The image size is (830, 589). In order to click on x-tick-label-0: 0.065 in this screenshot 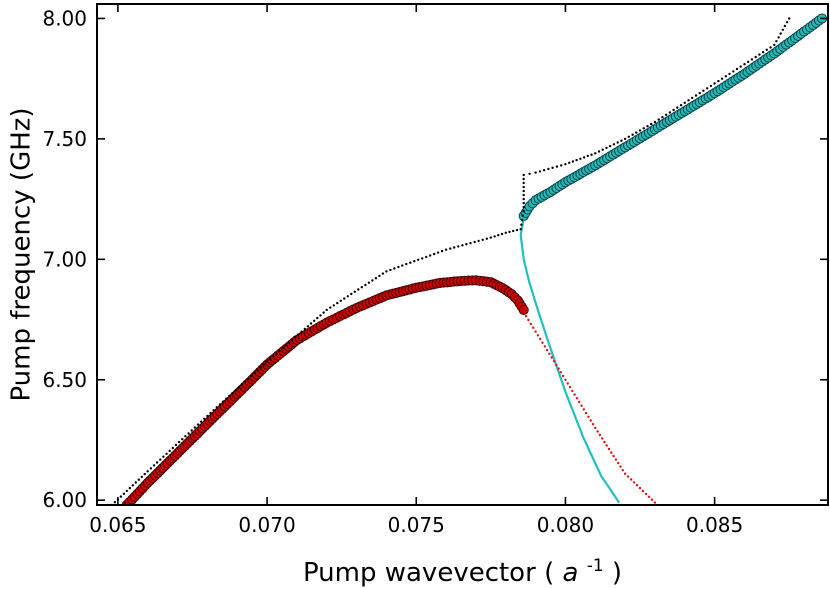, I will do `click(117, 525)`.